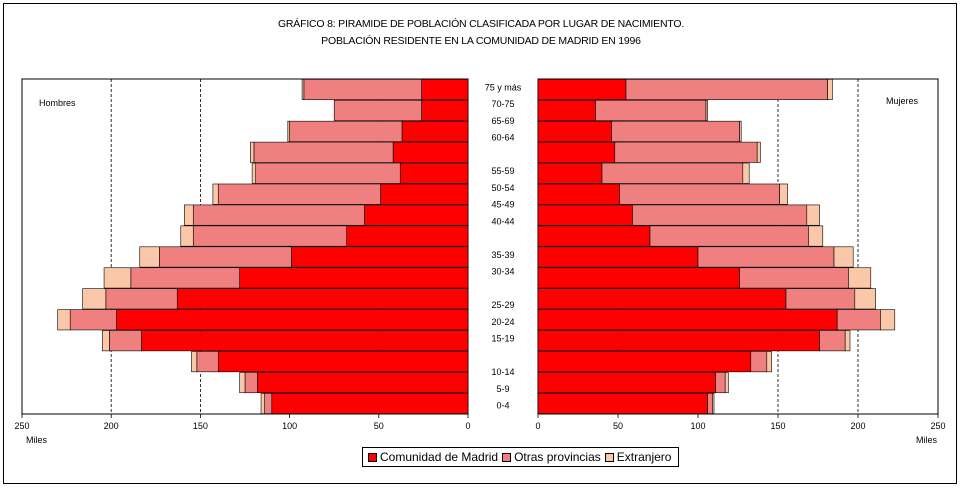 Image resolution: width=962 pixels, height=489 pixels. What do you see at coordinates (467, 426) in the screenshot?
I see `left-tick-label: 0` at bounding box center [467, 426].